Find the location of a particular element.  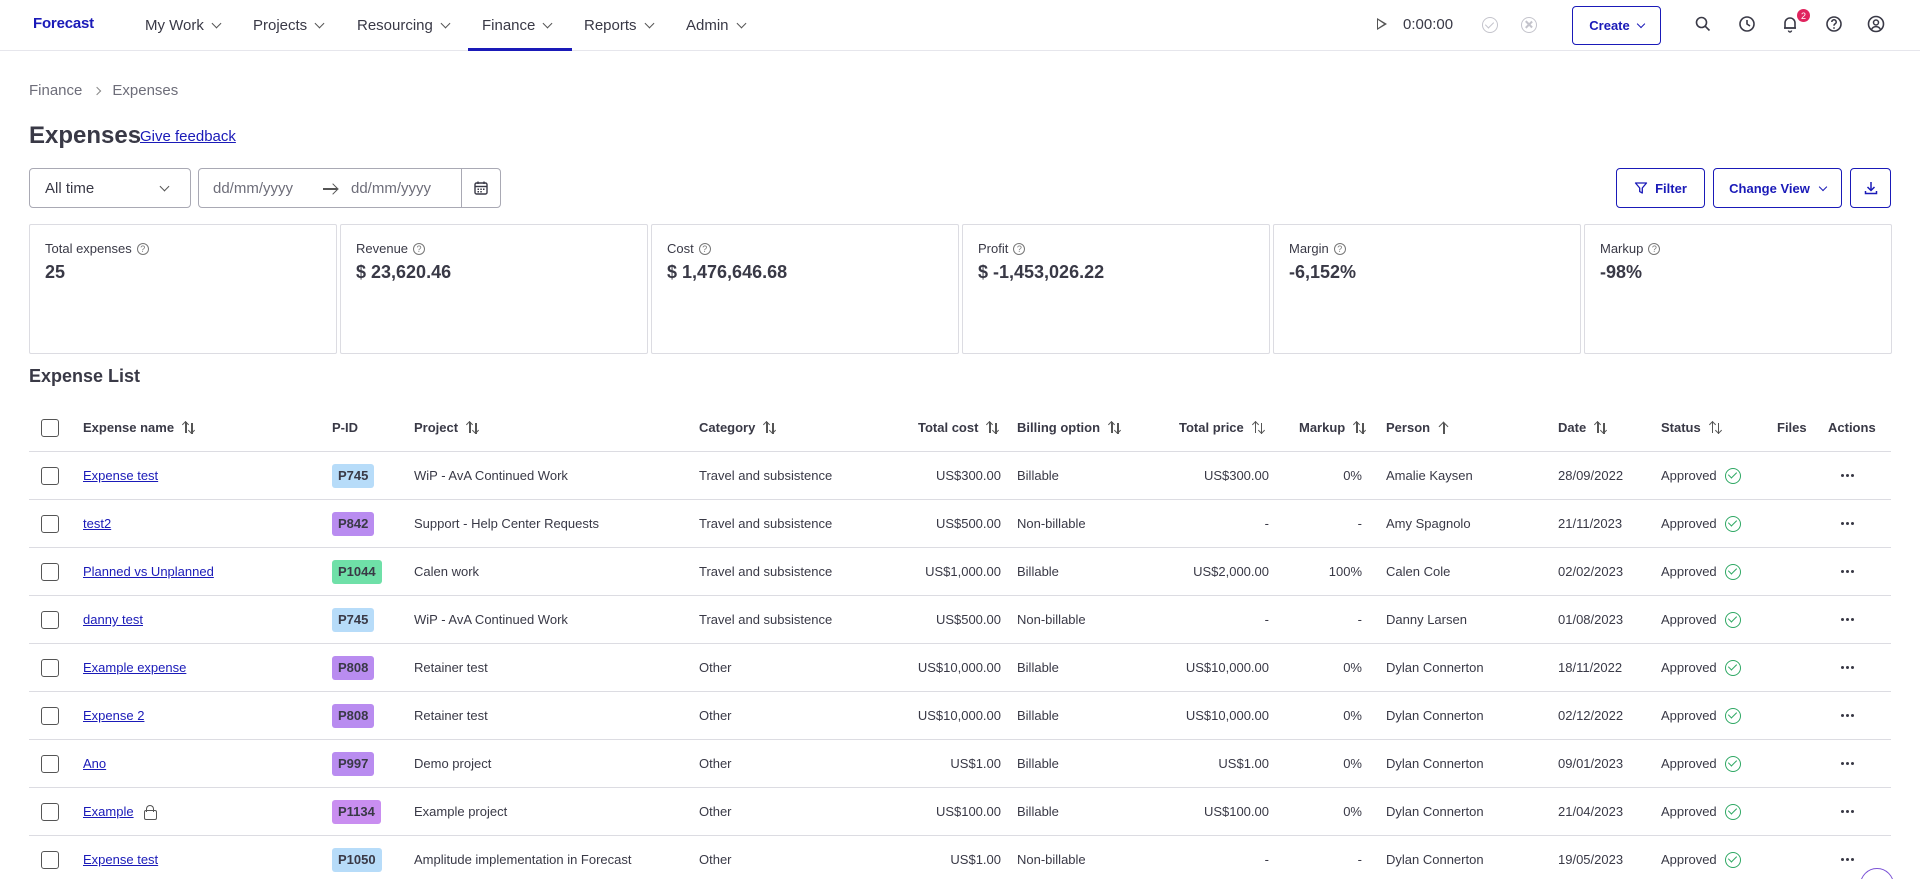

col-status: Status is located at coordinates (1691, 427).